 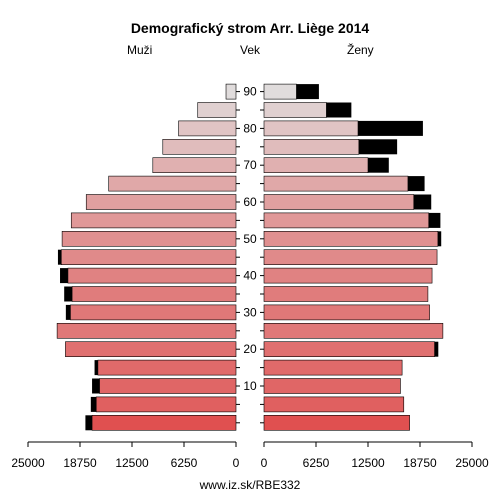 What do you see at coordinates (250, 485) in the screenshot?
I see `footer-url: www.iz.sk/RBE332` at bounding box center [250, 485].